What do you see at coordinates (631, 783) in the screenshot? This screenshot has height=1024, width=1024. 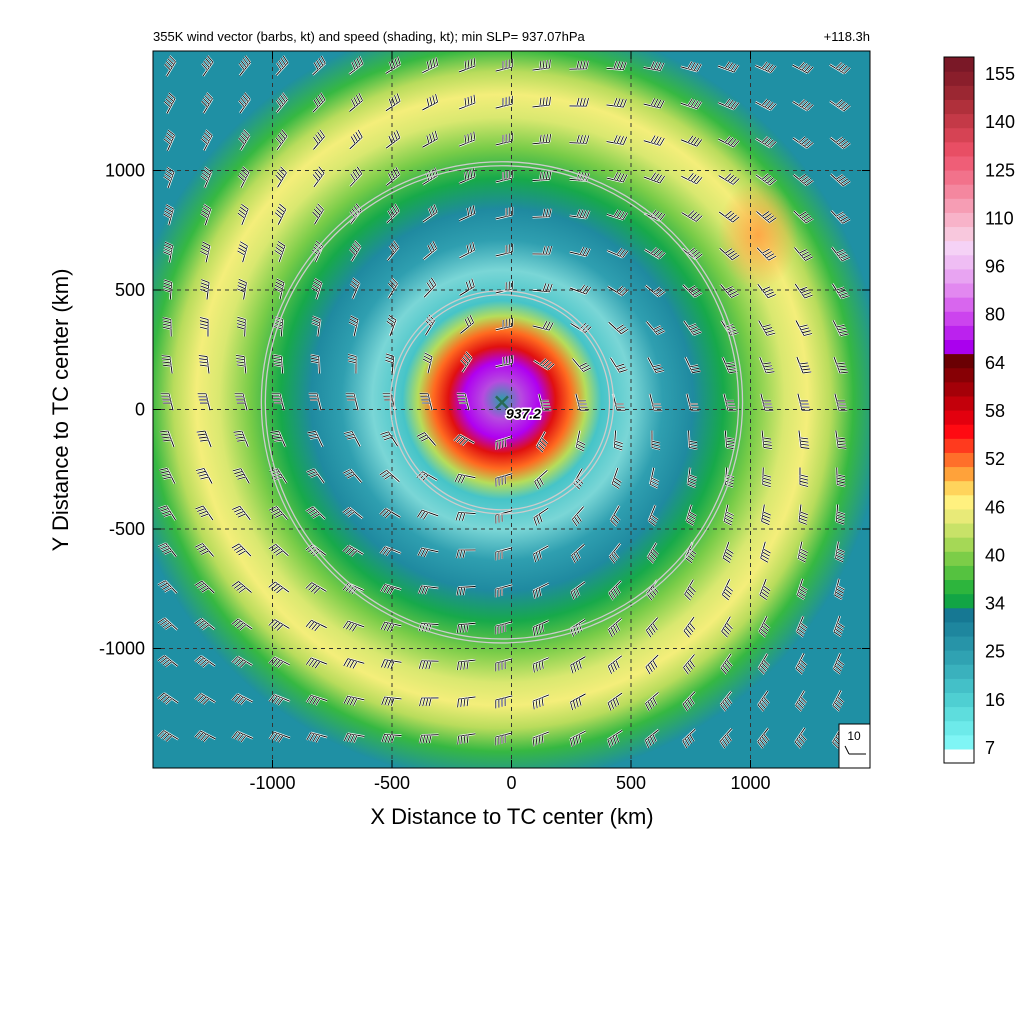 I see `x-tick-label: 500` at bounding box center [631, 783].